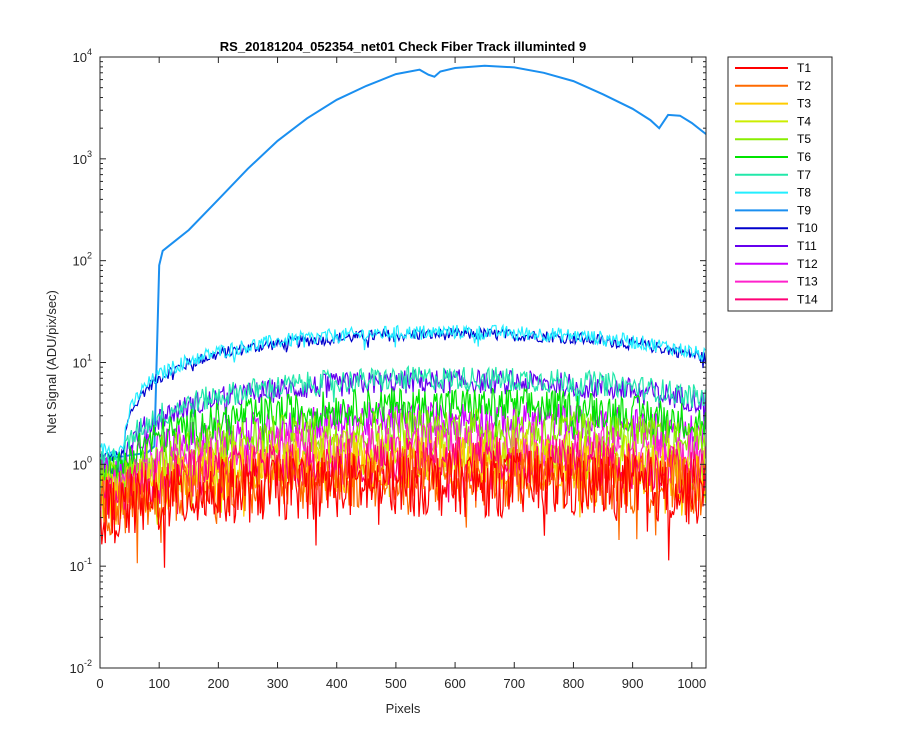 This screenshot has width=900, height=750. I want to click on legend-label-t1: T1, so click(804, 68).